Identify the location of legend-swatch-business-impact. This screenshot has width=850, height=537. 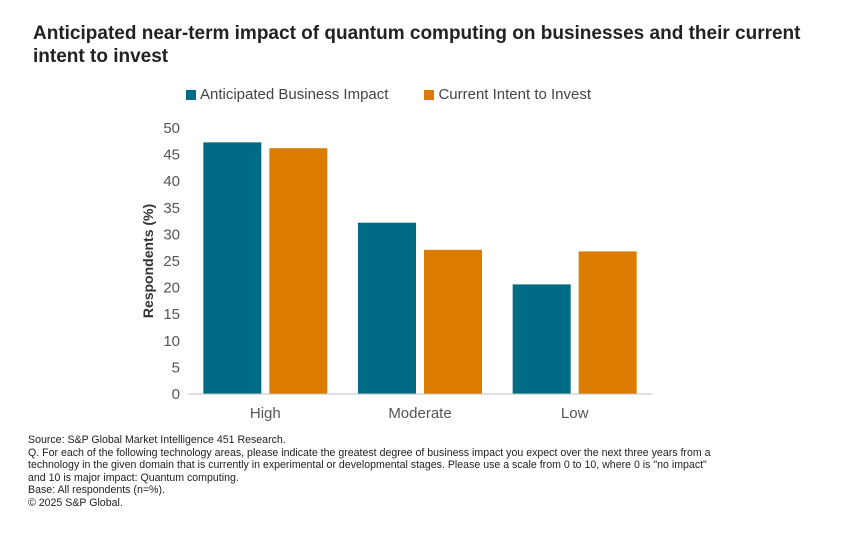
(191, 94).